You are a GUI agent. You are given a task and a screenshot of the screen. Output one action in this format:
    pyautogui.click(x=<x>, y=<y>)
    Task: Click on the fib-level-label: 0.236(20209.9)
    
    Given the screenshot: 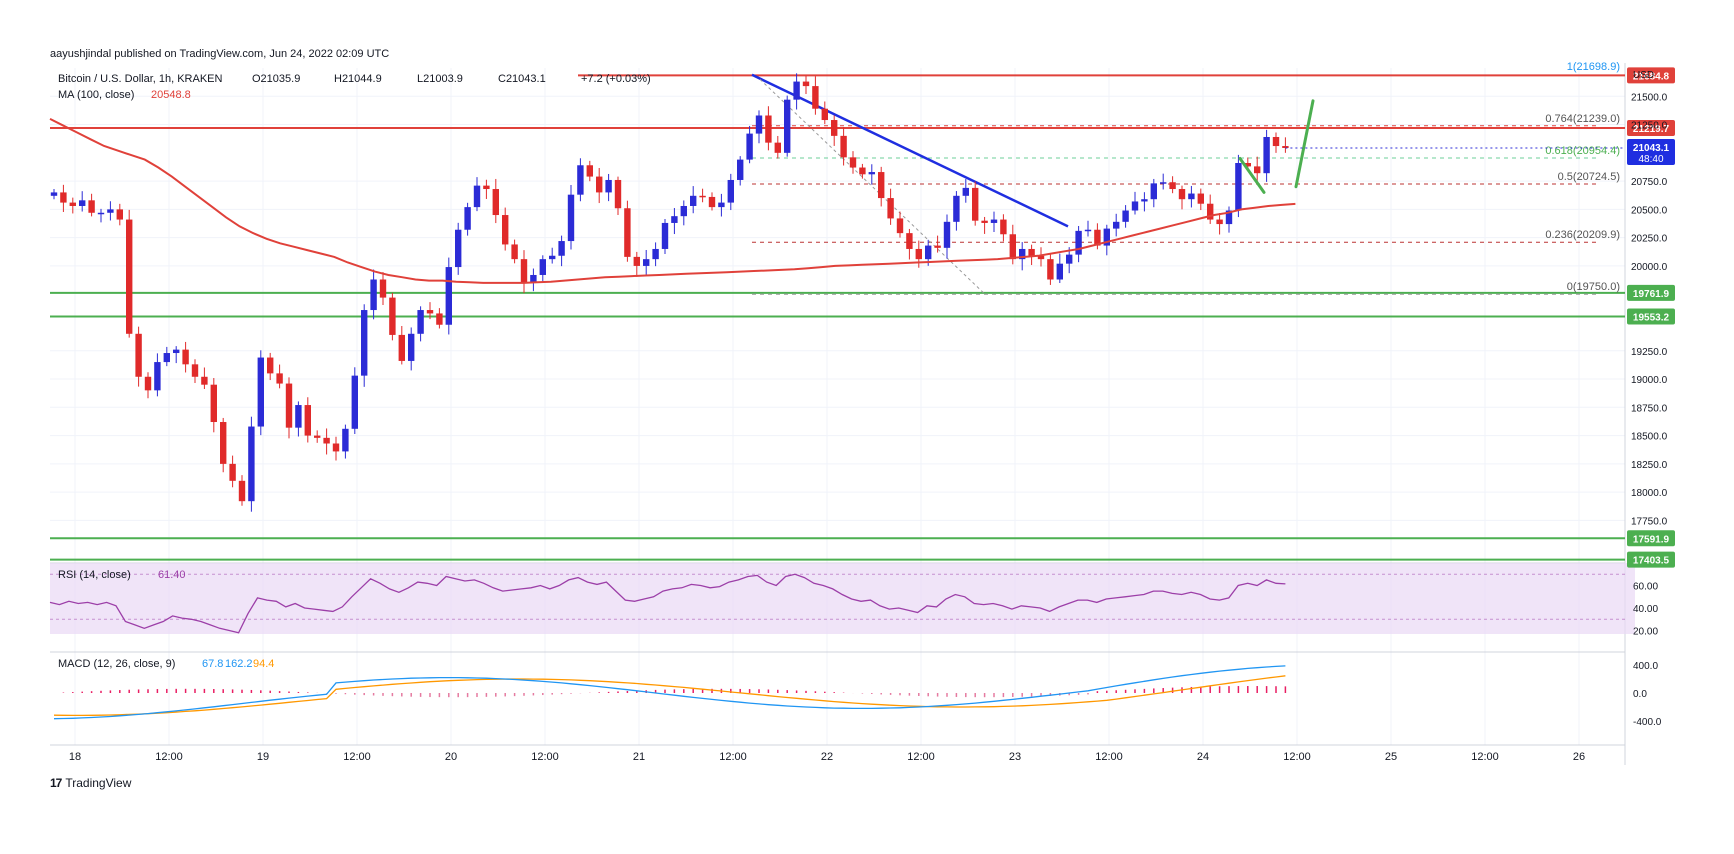 What is the action you would take?
    pyautogui.click(x=1582, y=235)
    